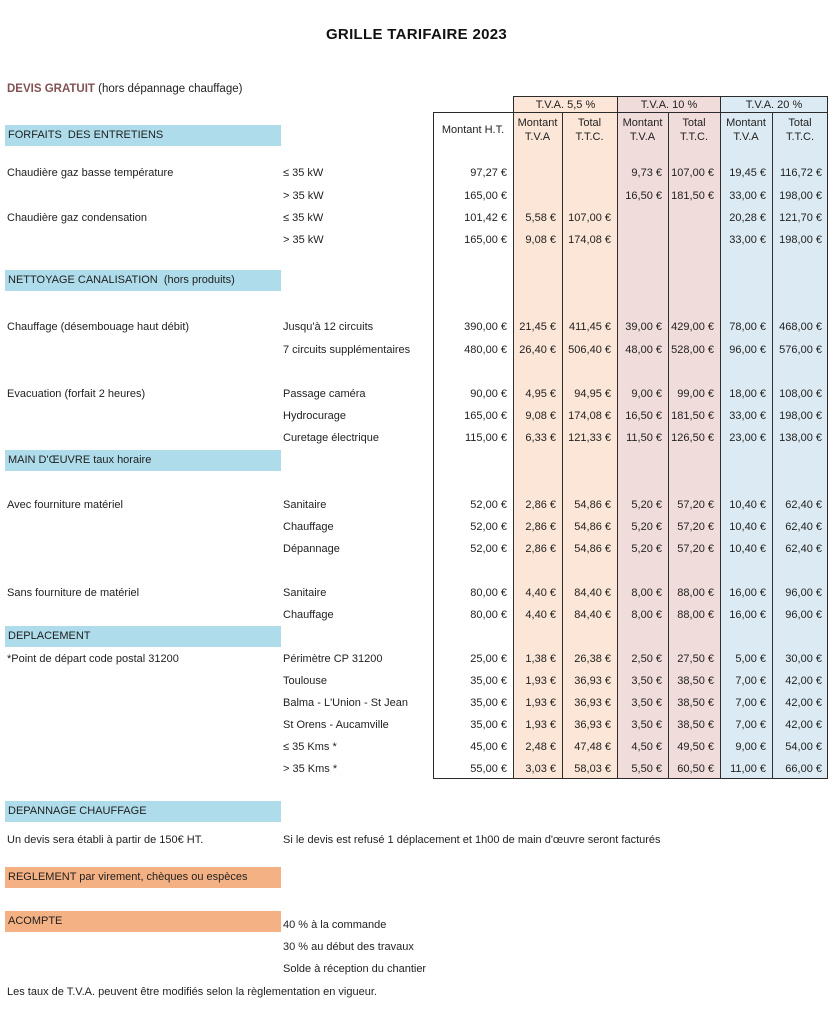  What do you see at coordinates (643, 327) in the screenshot?
I see `cell-montant-tva-10: 39,00 €` at bounding box center [643, 327].